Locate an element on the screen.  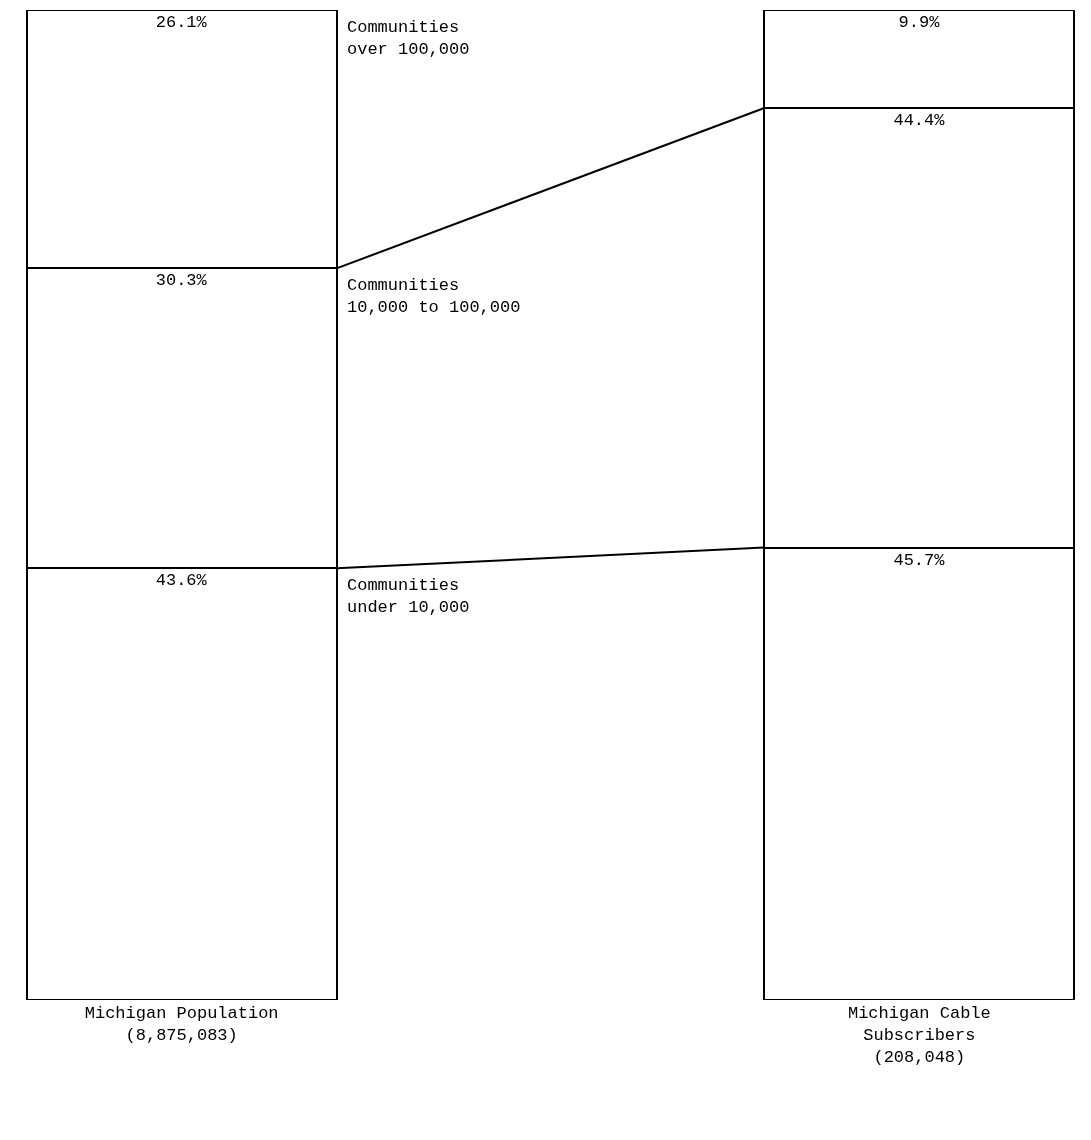
data-label: 9.9% is located at coordinates (919, 22).